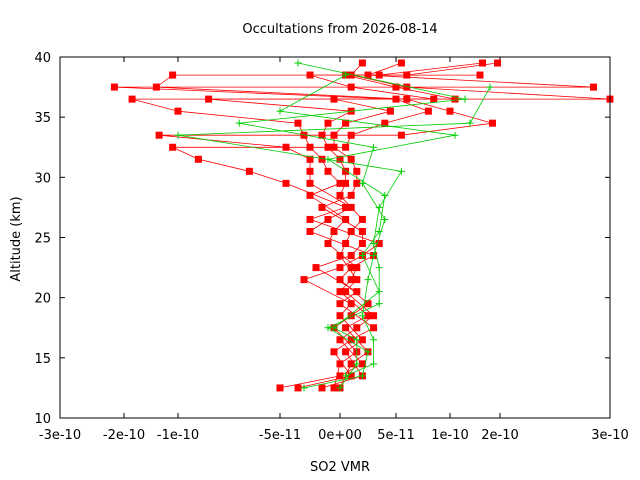 The image size is (640, 480). I want to click on y-tick-label: 35, so click(42, 118).